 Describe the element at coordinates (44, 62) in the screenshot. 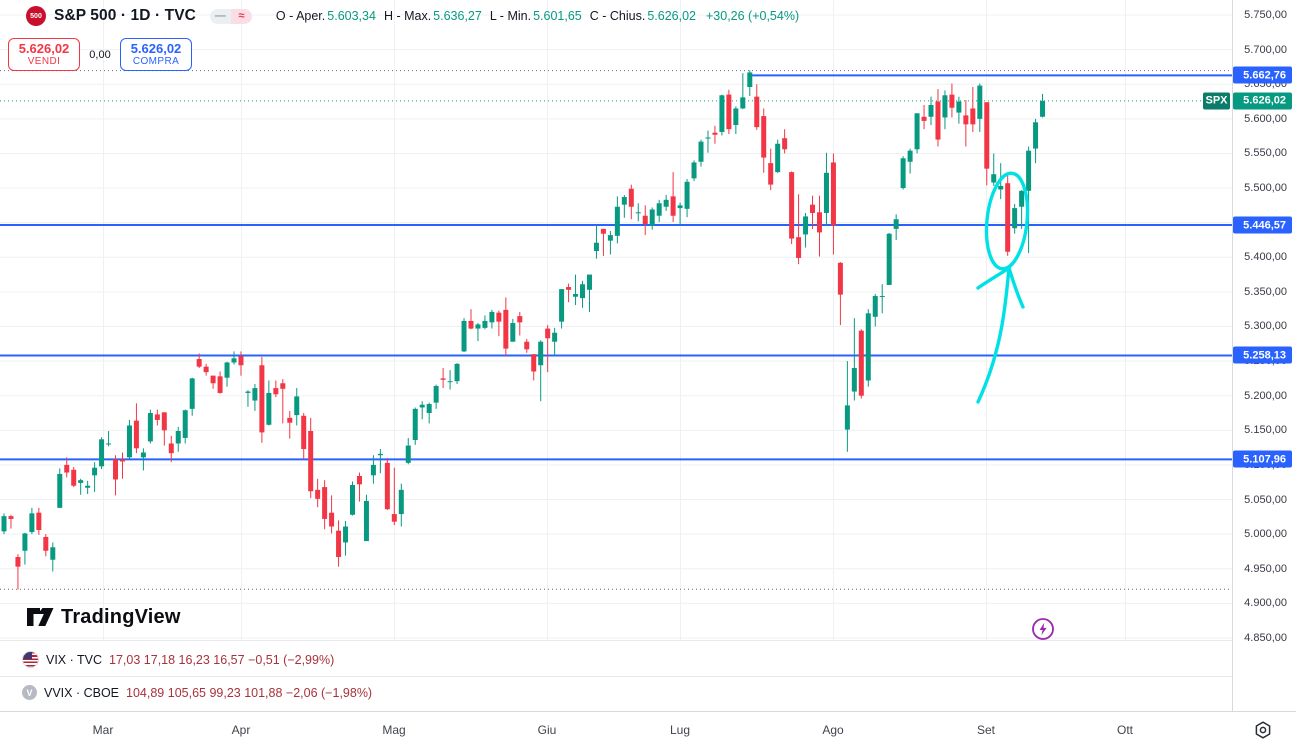

I see `sell-label: VENDI` at that location.